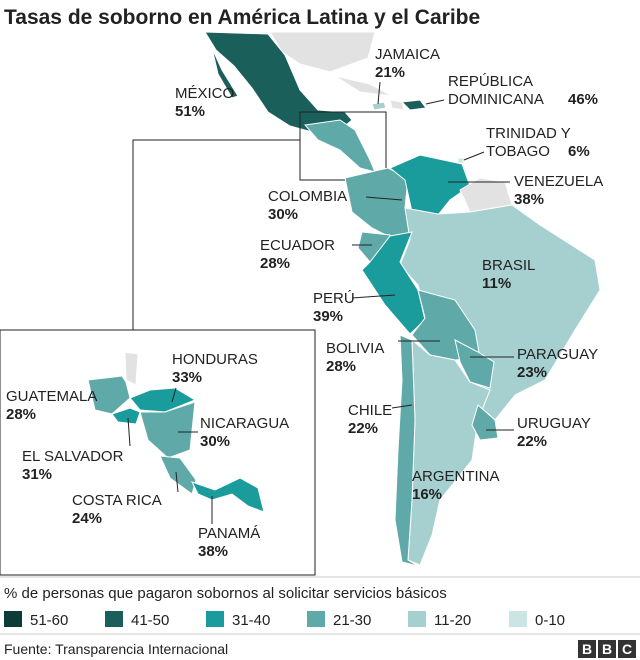 Image resolution: width=640 pixels, height=660 pixels. What do you see at coordinates (340, 146) in the screenshot?
I see `central-america` at bounding box center [340, 146].